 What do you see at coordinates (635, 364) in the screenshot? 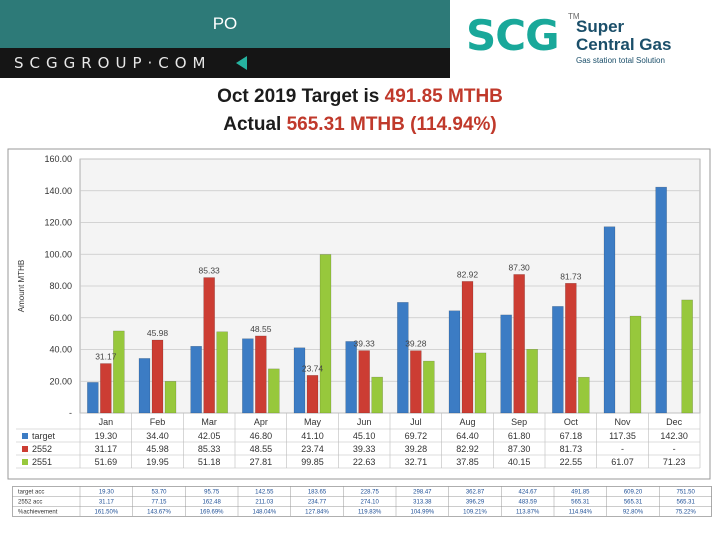
I see `bar-2551-nov` at bounding box center [635, 364].